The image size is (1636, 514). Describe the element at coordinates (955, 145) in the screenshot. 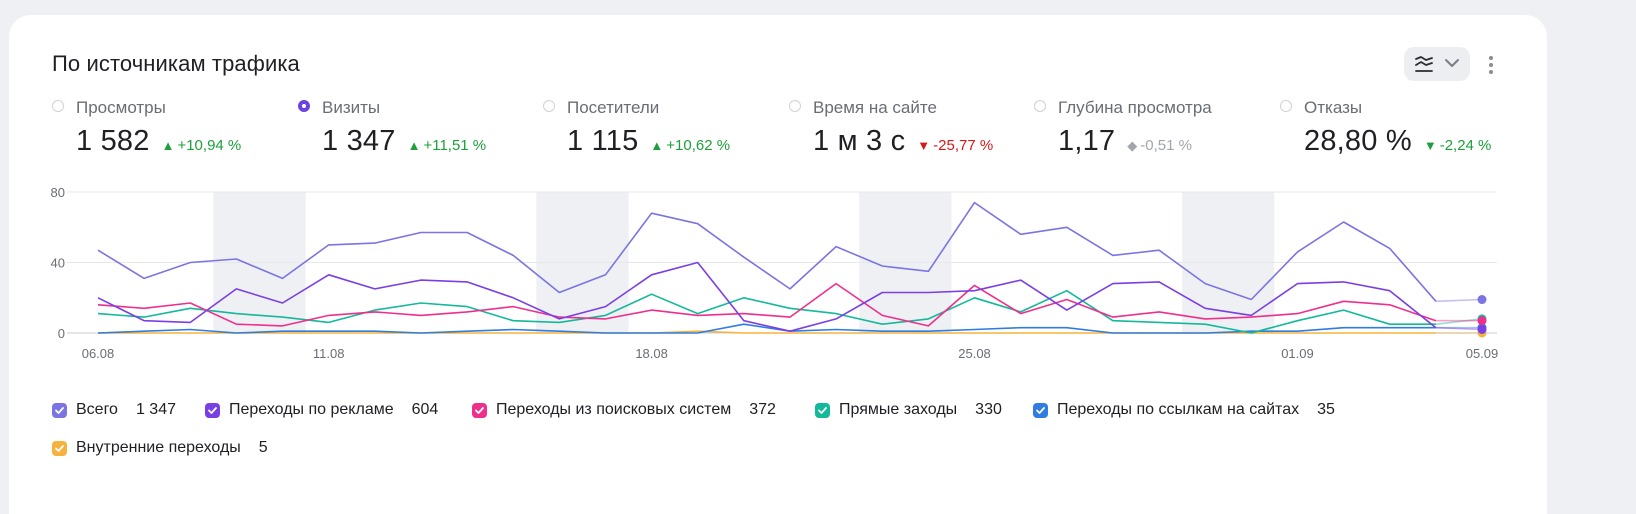

I see `metric-delta: ▼ -25,77 %` at that location.